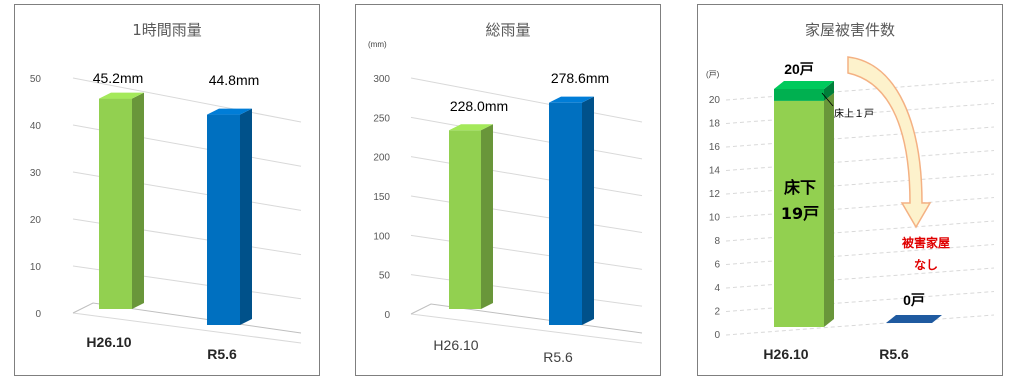  Describe the element at coordinates (479, 106) in the screenshot. I see `data-label-h26: 228.0mm` at that location.